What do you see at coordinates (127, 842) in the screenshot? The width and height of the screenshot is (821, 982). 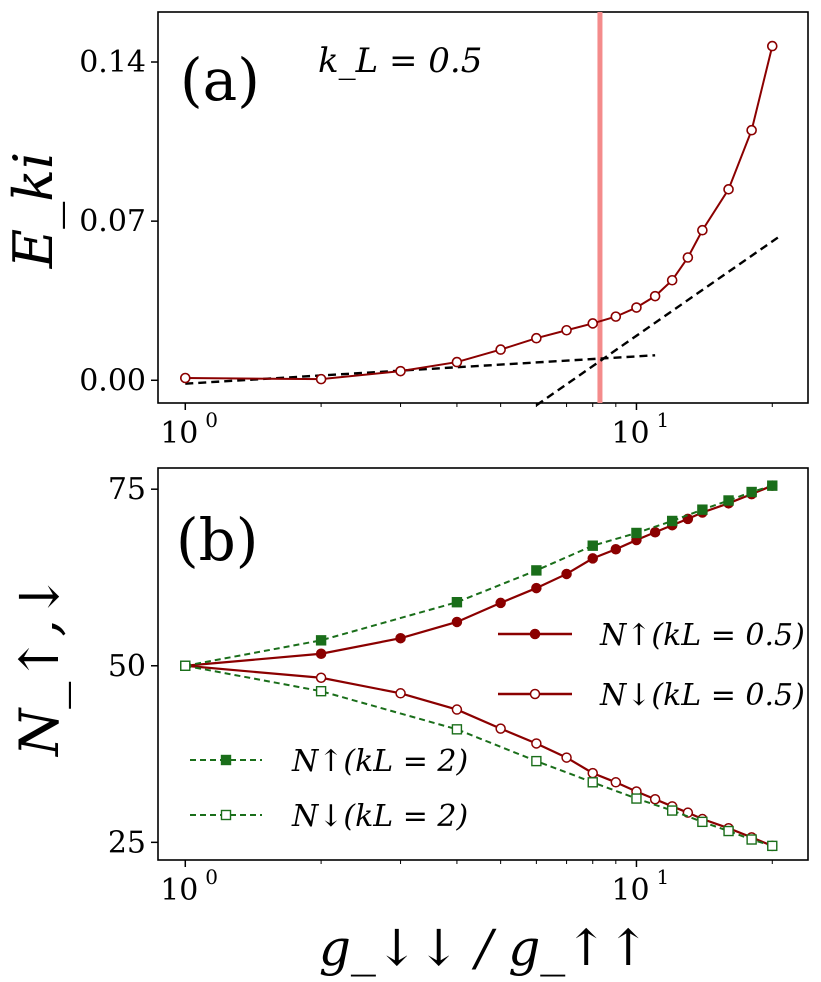 I see `panel-b-ytick-label: 25` at bounding box center [127, 842].